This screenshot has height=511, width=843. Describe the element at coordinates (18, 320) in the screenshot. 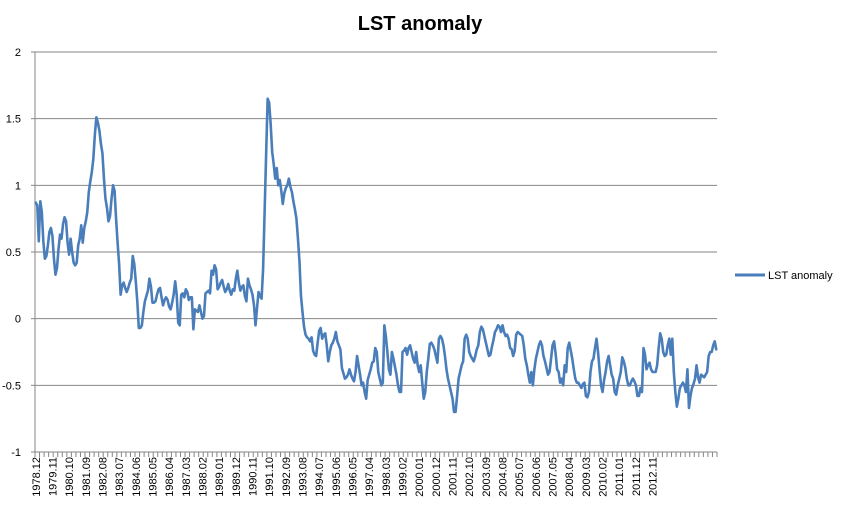

I see `y-tick-label: 0` at that location.